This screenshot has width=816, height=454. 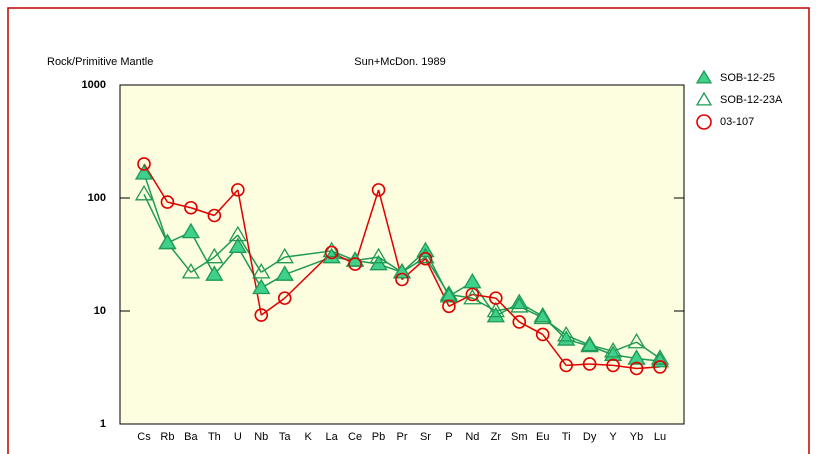 What do you see at coordinates (566, 437) in the screenshot?
I see `x-tick-label: Ti` at bounding box center [566, 437].